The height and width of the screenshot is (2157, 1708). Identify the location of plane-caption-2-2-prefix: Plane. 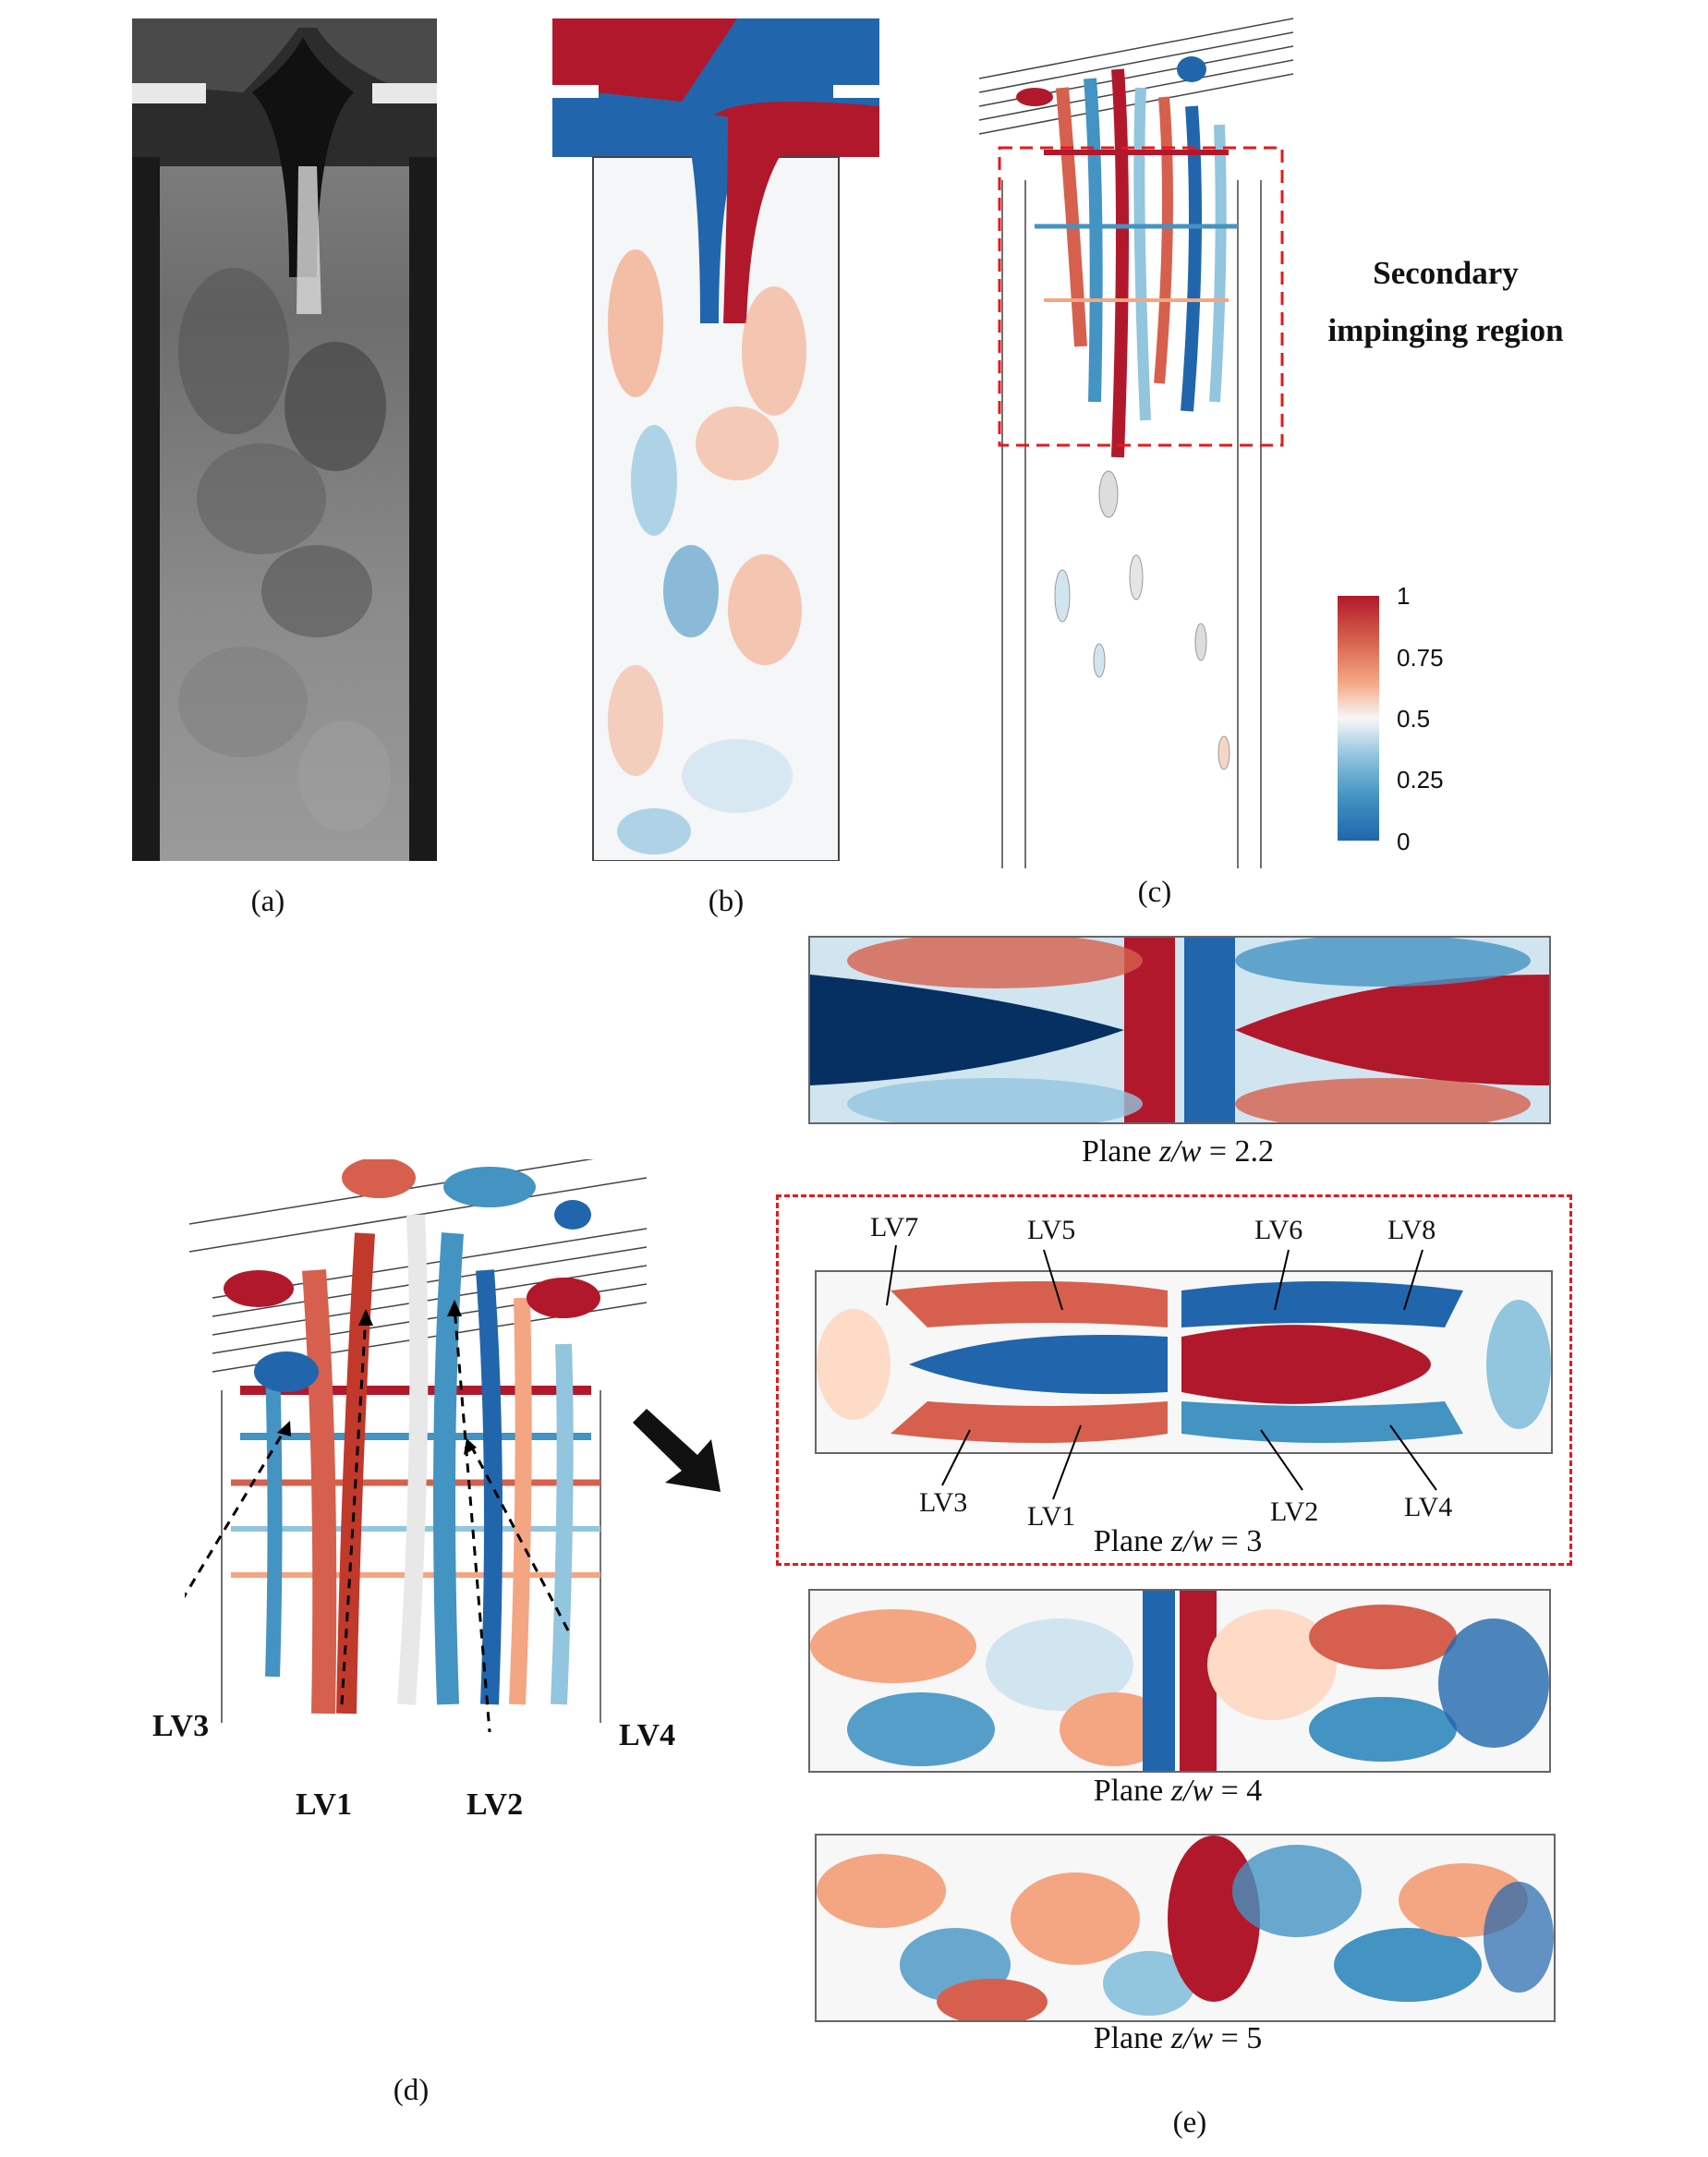
(1120, 1151).